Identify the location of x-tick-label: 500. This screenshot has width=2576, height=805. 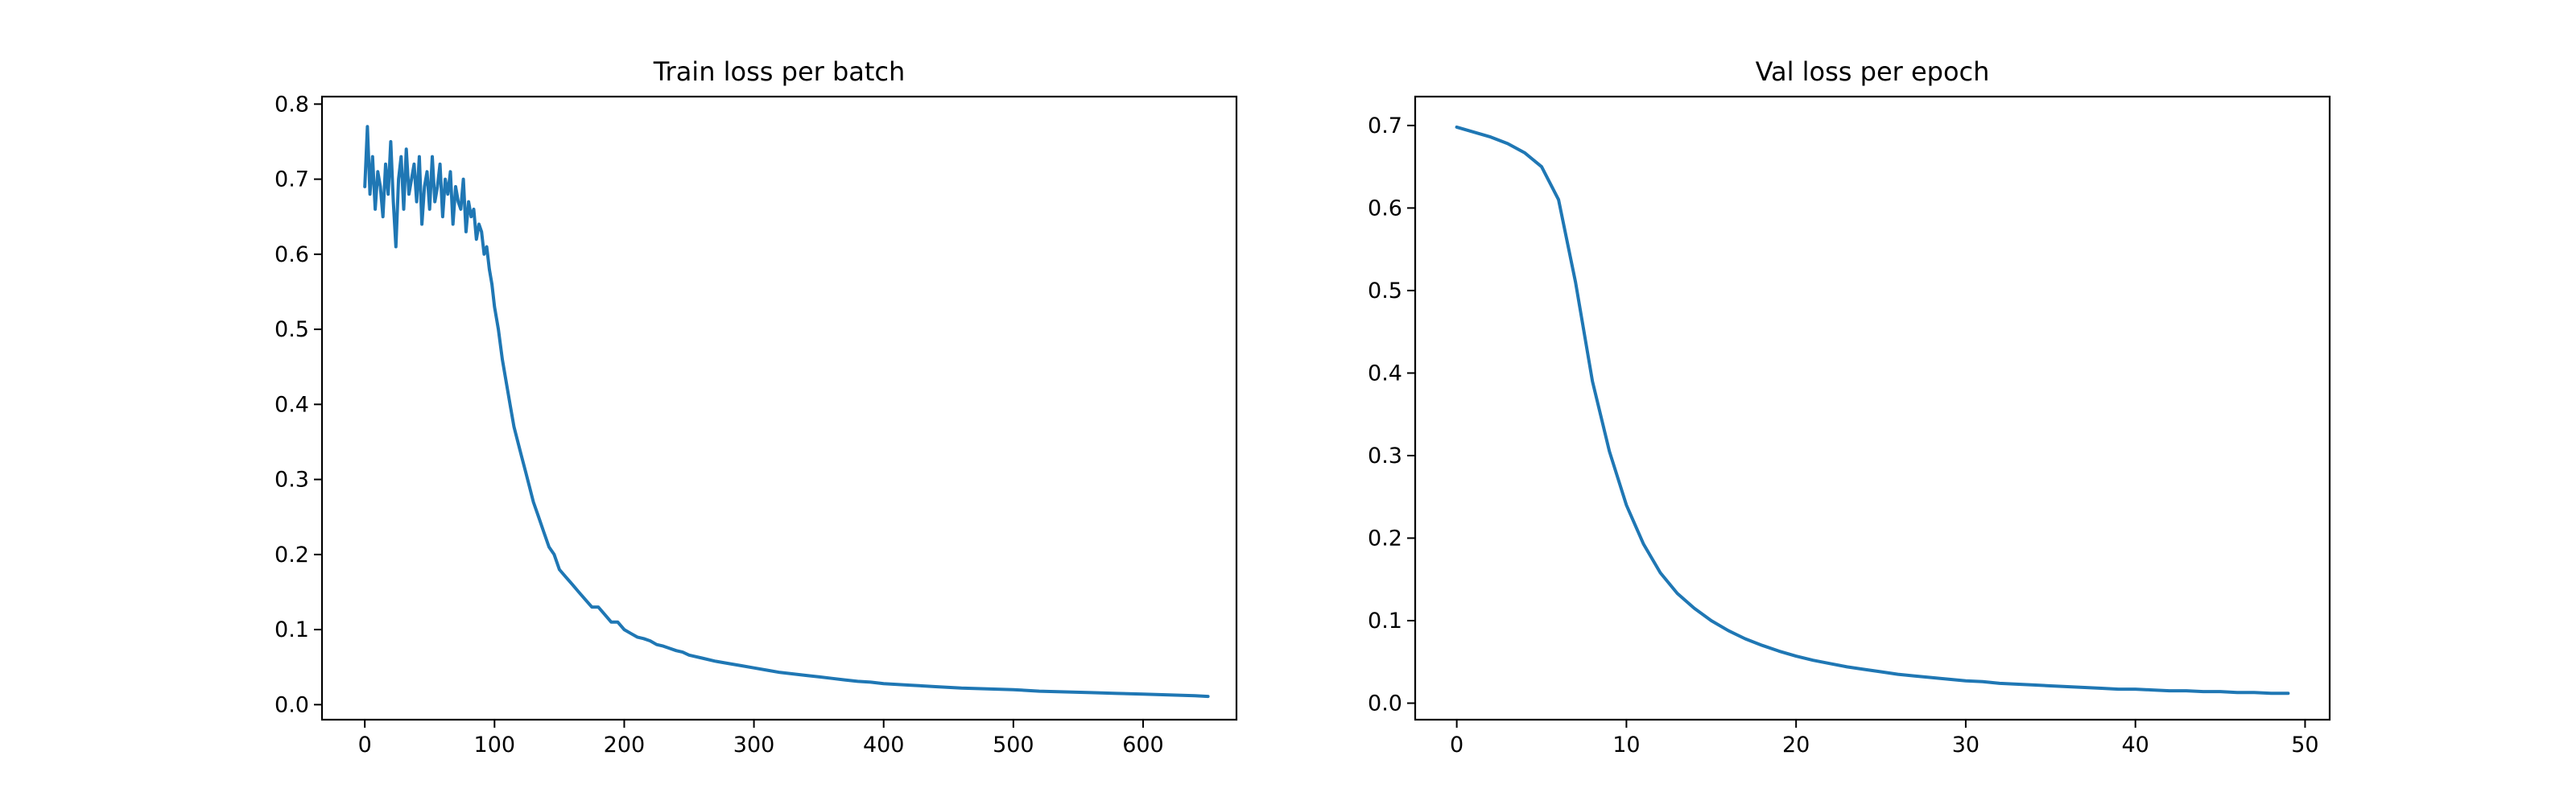
(1013, 745).